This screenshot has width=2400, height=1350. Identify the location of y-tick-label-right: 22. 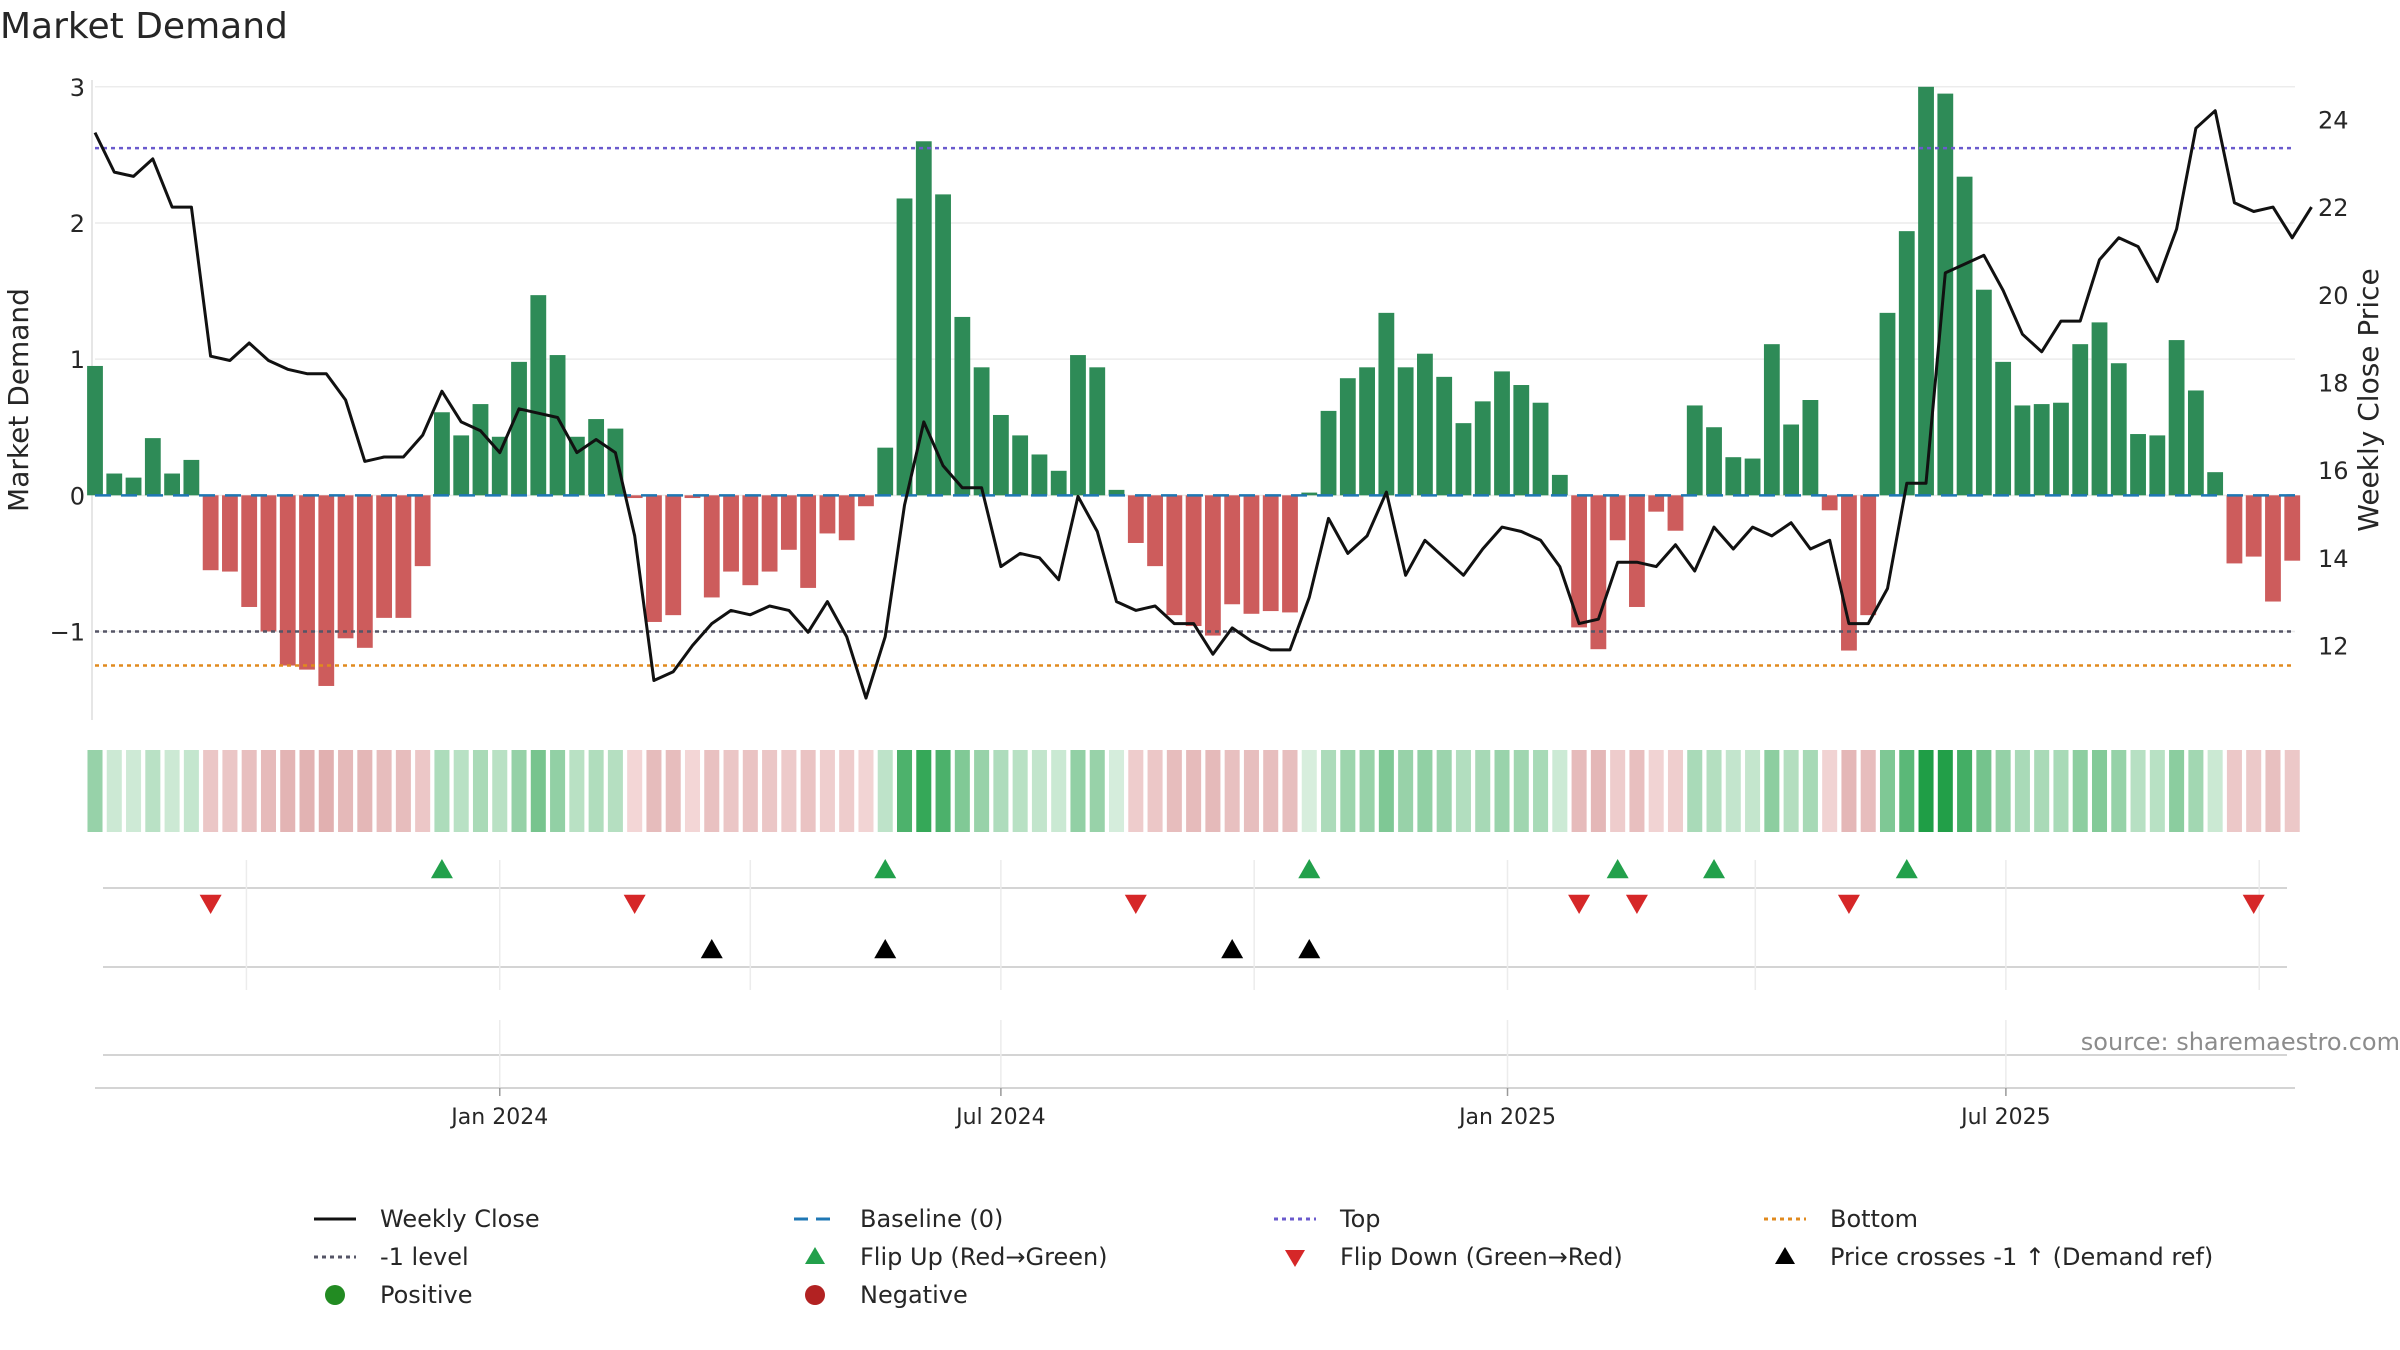
(2333, 208).